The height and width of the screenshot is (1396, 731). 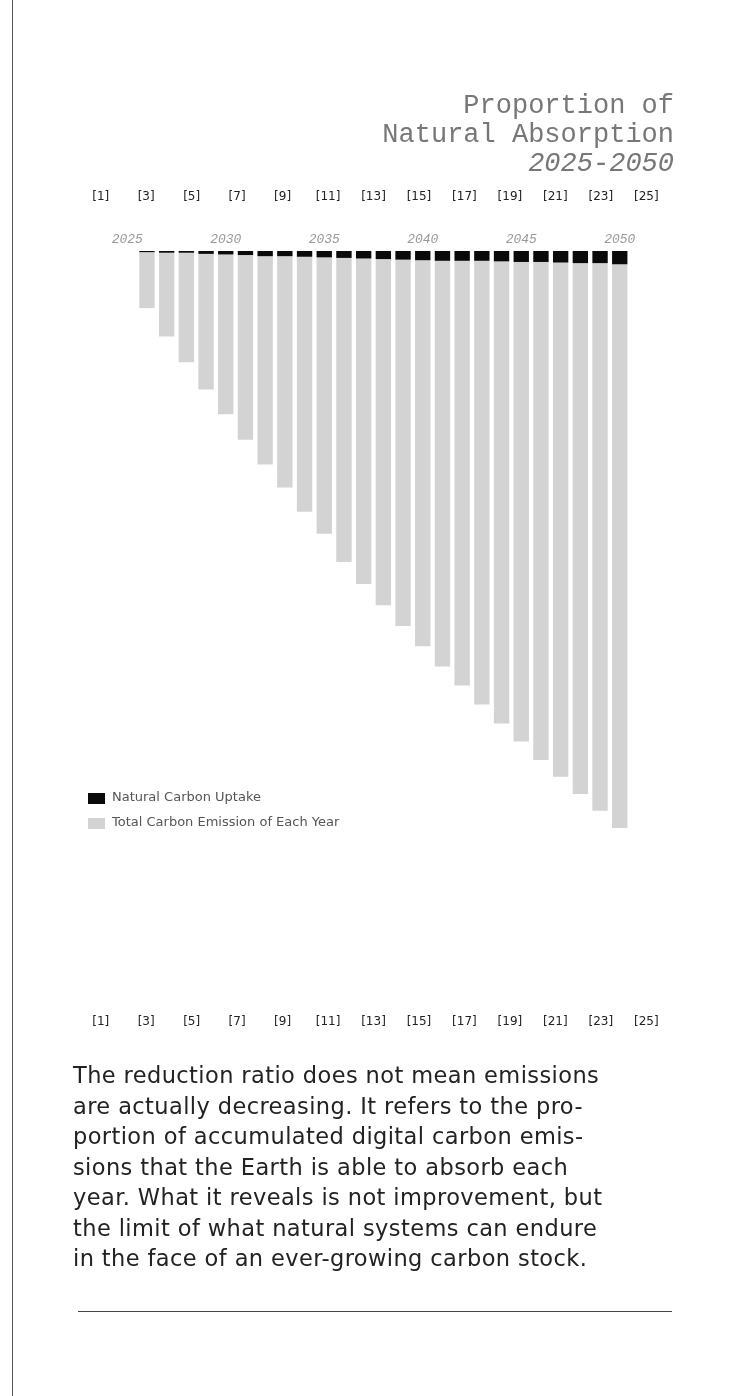 I want to click on text: The reduction ratio does not mean emissions are actually decreasing. It refers to the pro- portion of accumulated digital carbon emis- sions that the Earth is able to absorb each year. What it reveals is not improvement, but the limit of what natural systems can endure in the face of an ever-growing carbon stock., so click(x=338, y=1167).